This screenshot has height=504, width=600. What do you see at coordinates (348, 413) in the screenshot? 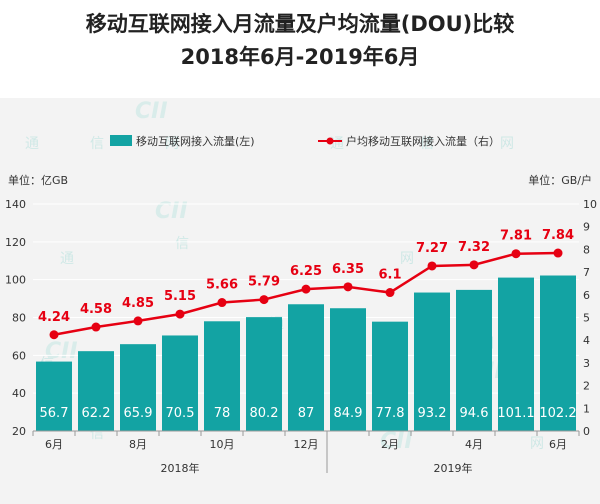
I see `bar-value-label: 84.9` at bounding box center [348, 413].